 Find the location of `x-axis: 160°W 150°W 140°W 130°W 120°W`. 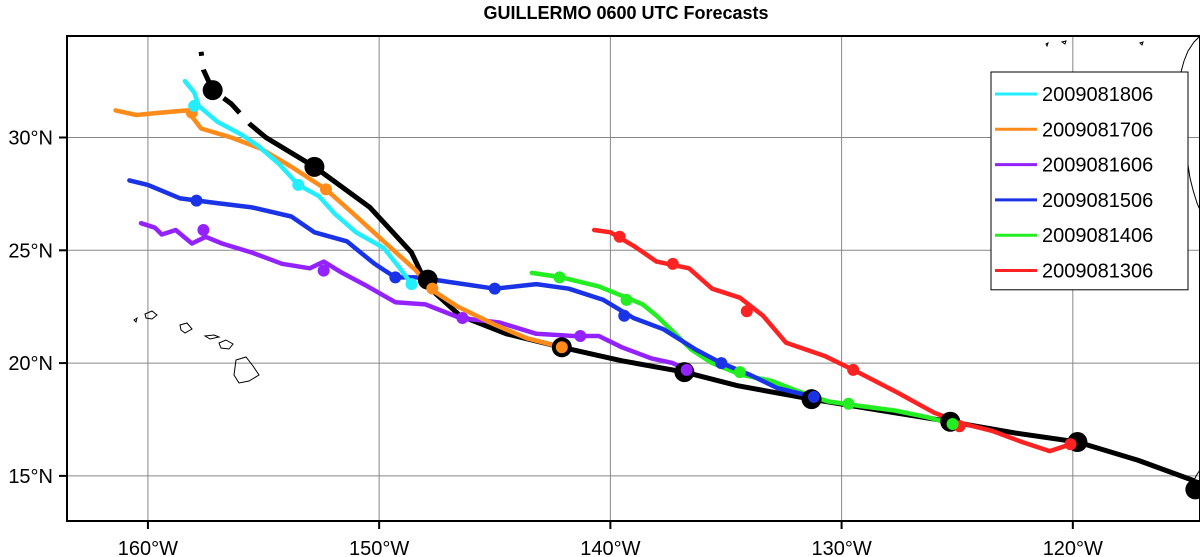

x-axis: 160°W 150°W 140°W 130°W 120°W is located at coordinates (610, 539).